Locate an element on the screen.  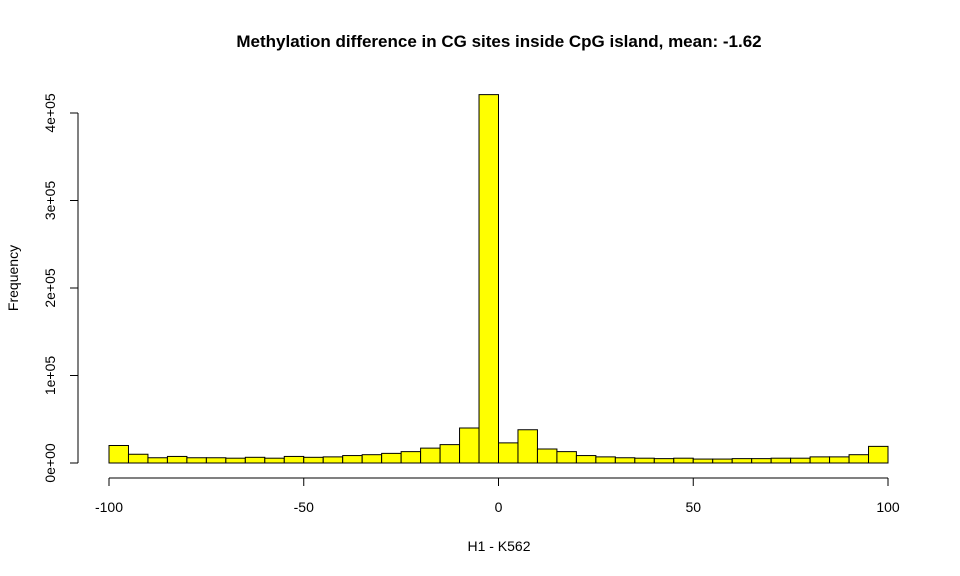
x-axis: -100 -50 0 50 100 is located at coordinates (497, 496).